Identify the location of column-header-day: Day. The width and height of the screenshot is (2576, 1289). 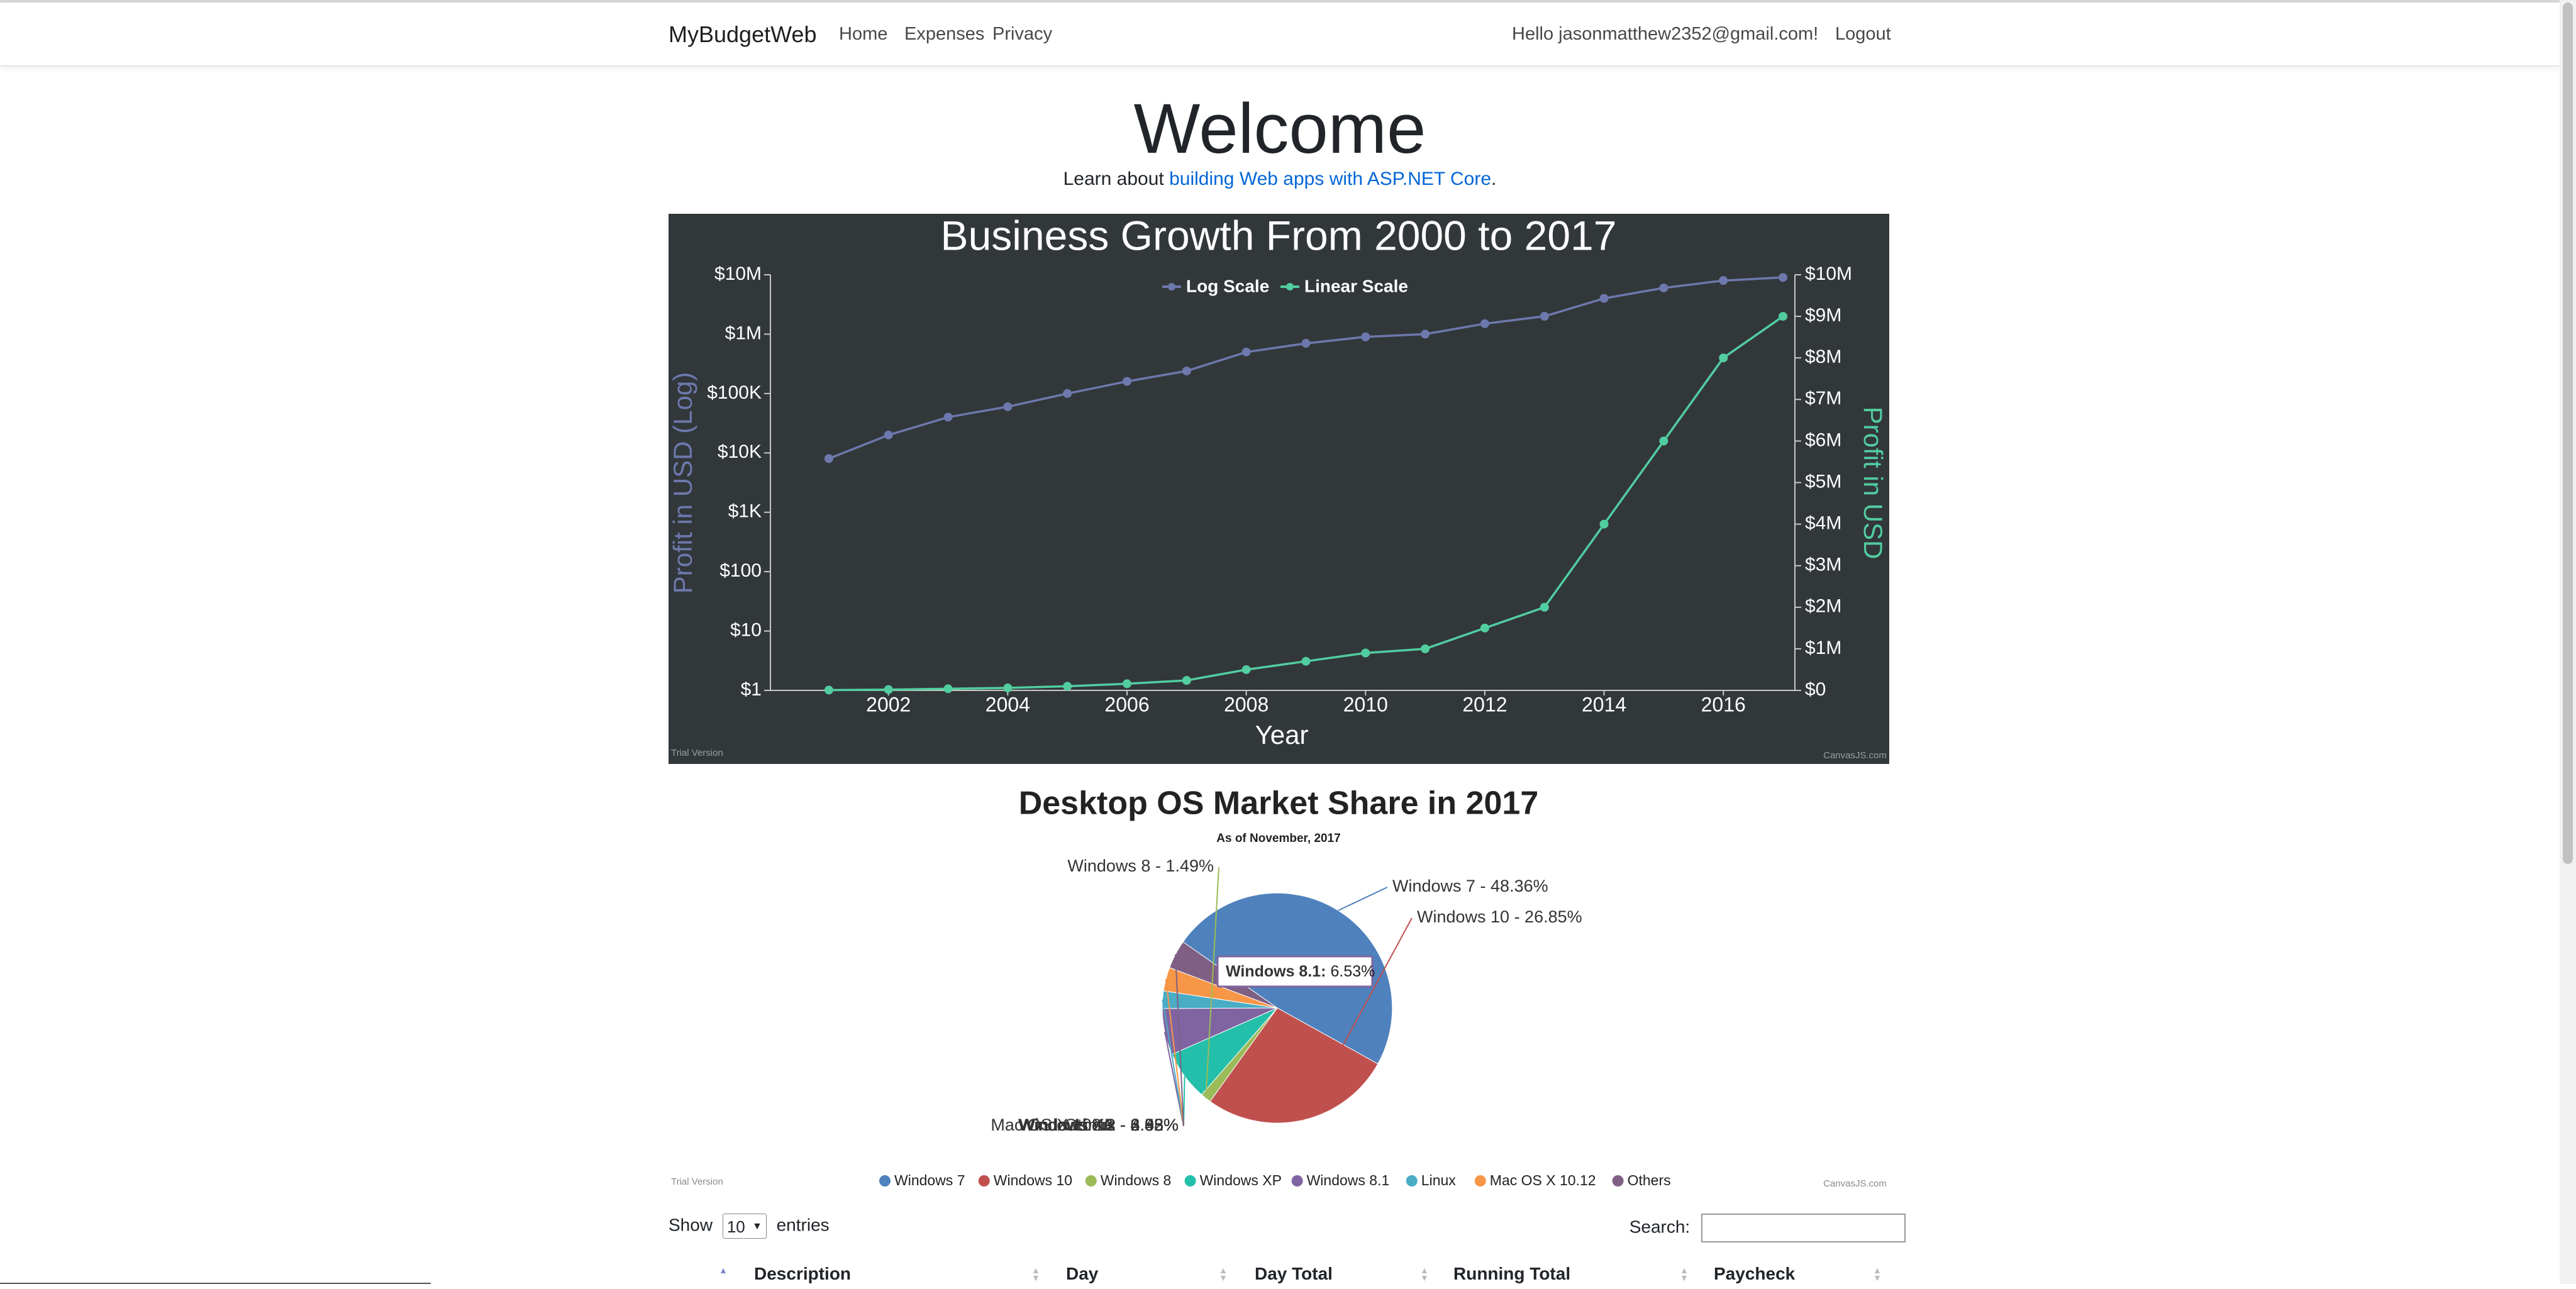
(1082, 1273).